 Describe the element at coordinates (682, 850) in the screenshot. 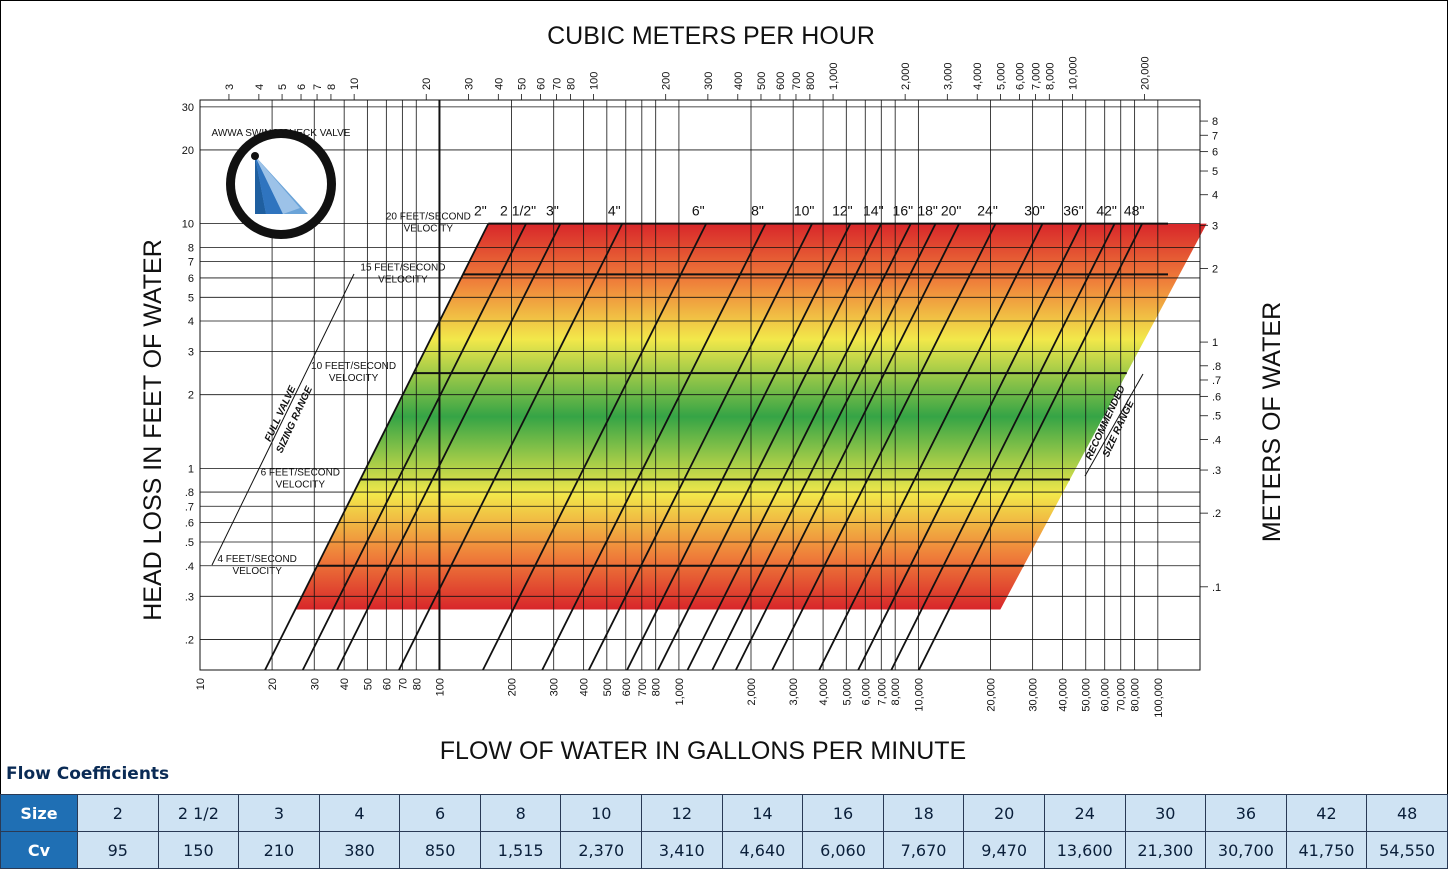

I see `cv-cell: 3,410` at that location.